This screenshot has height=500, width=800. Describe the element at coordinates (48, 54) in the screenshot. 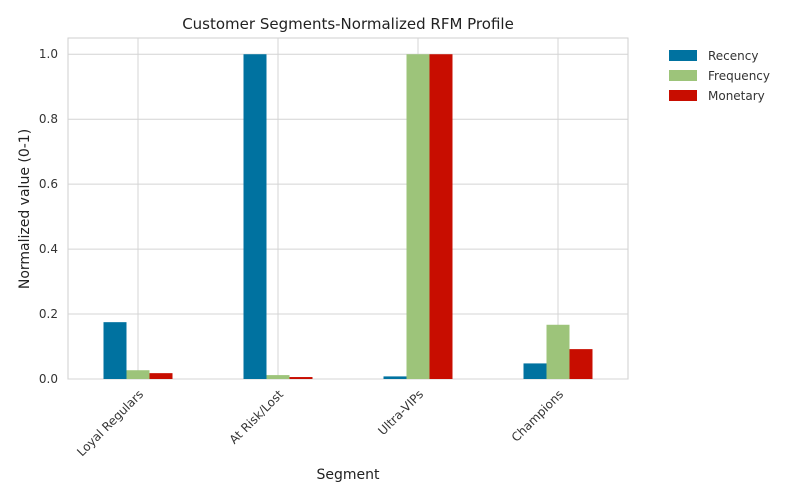

I see `y-tick-label: 1.0` at that location.